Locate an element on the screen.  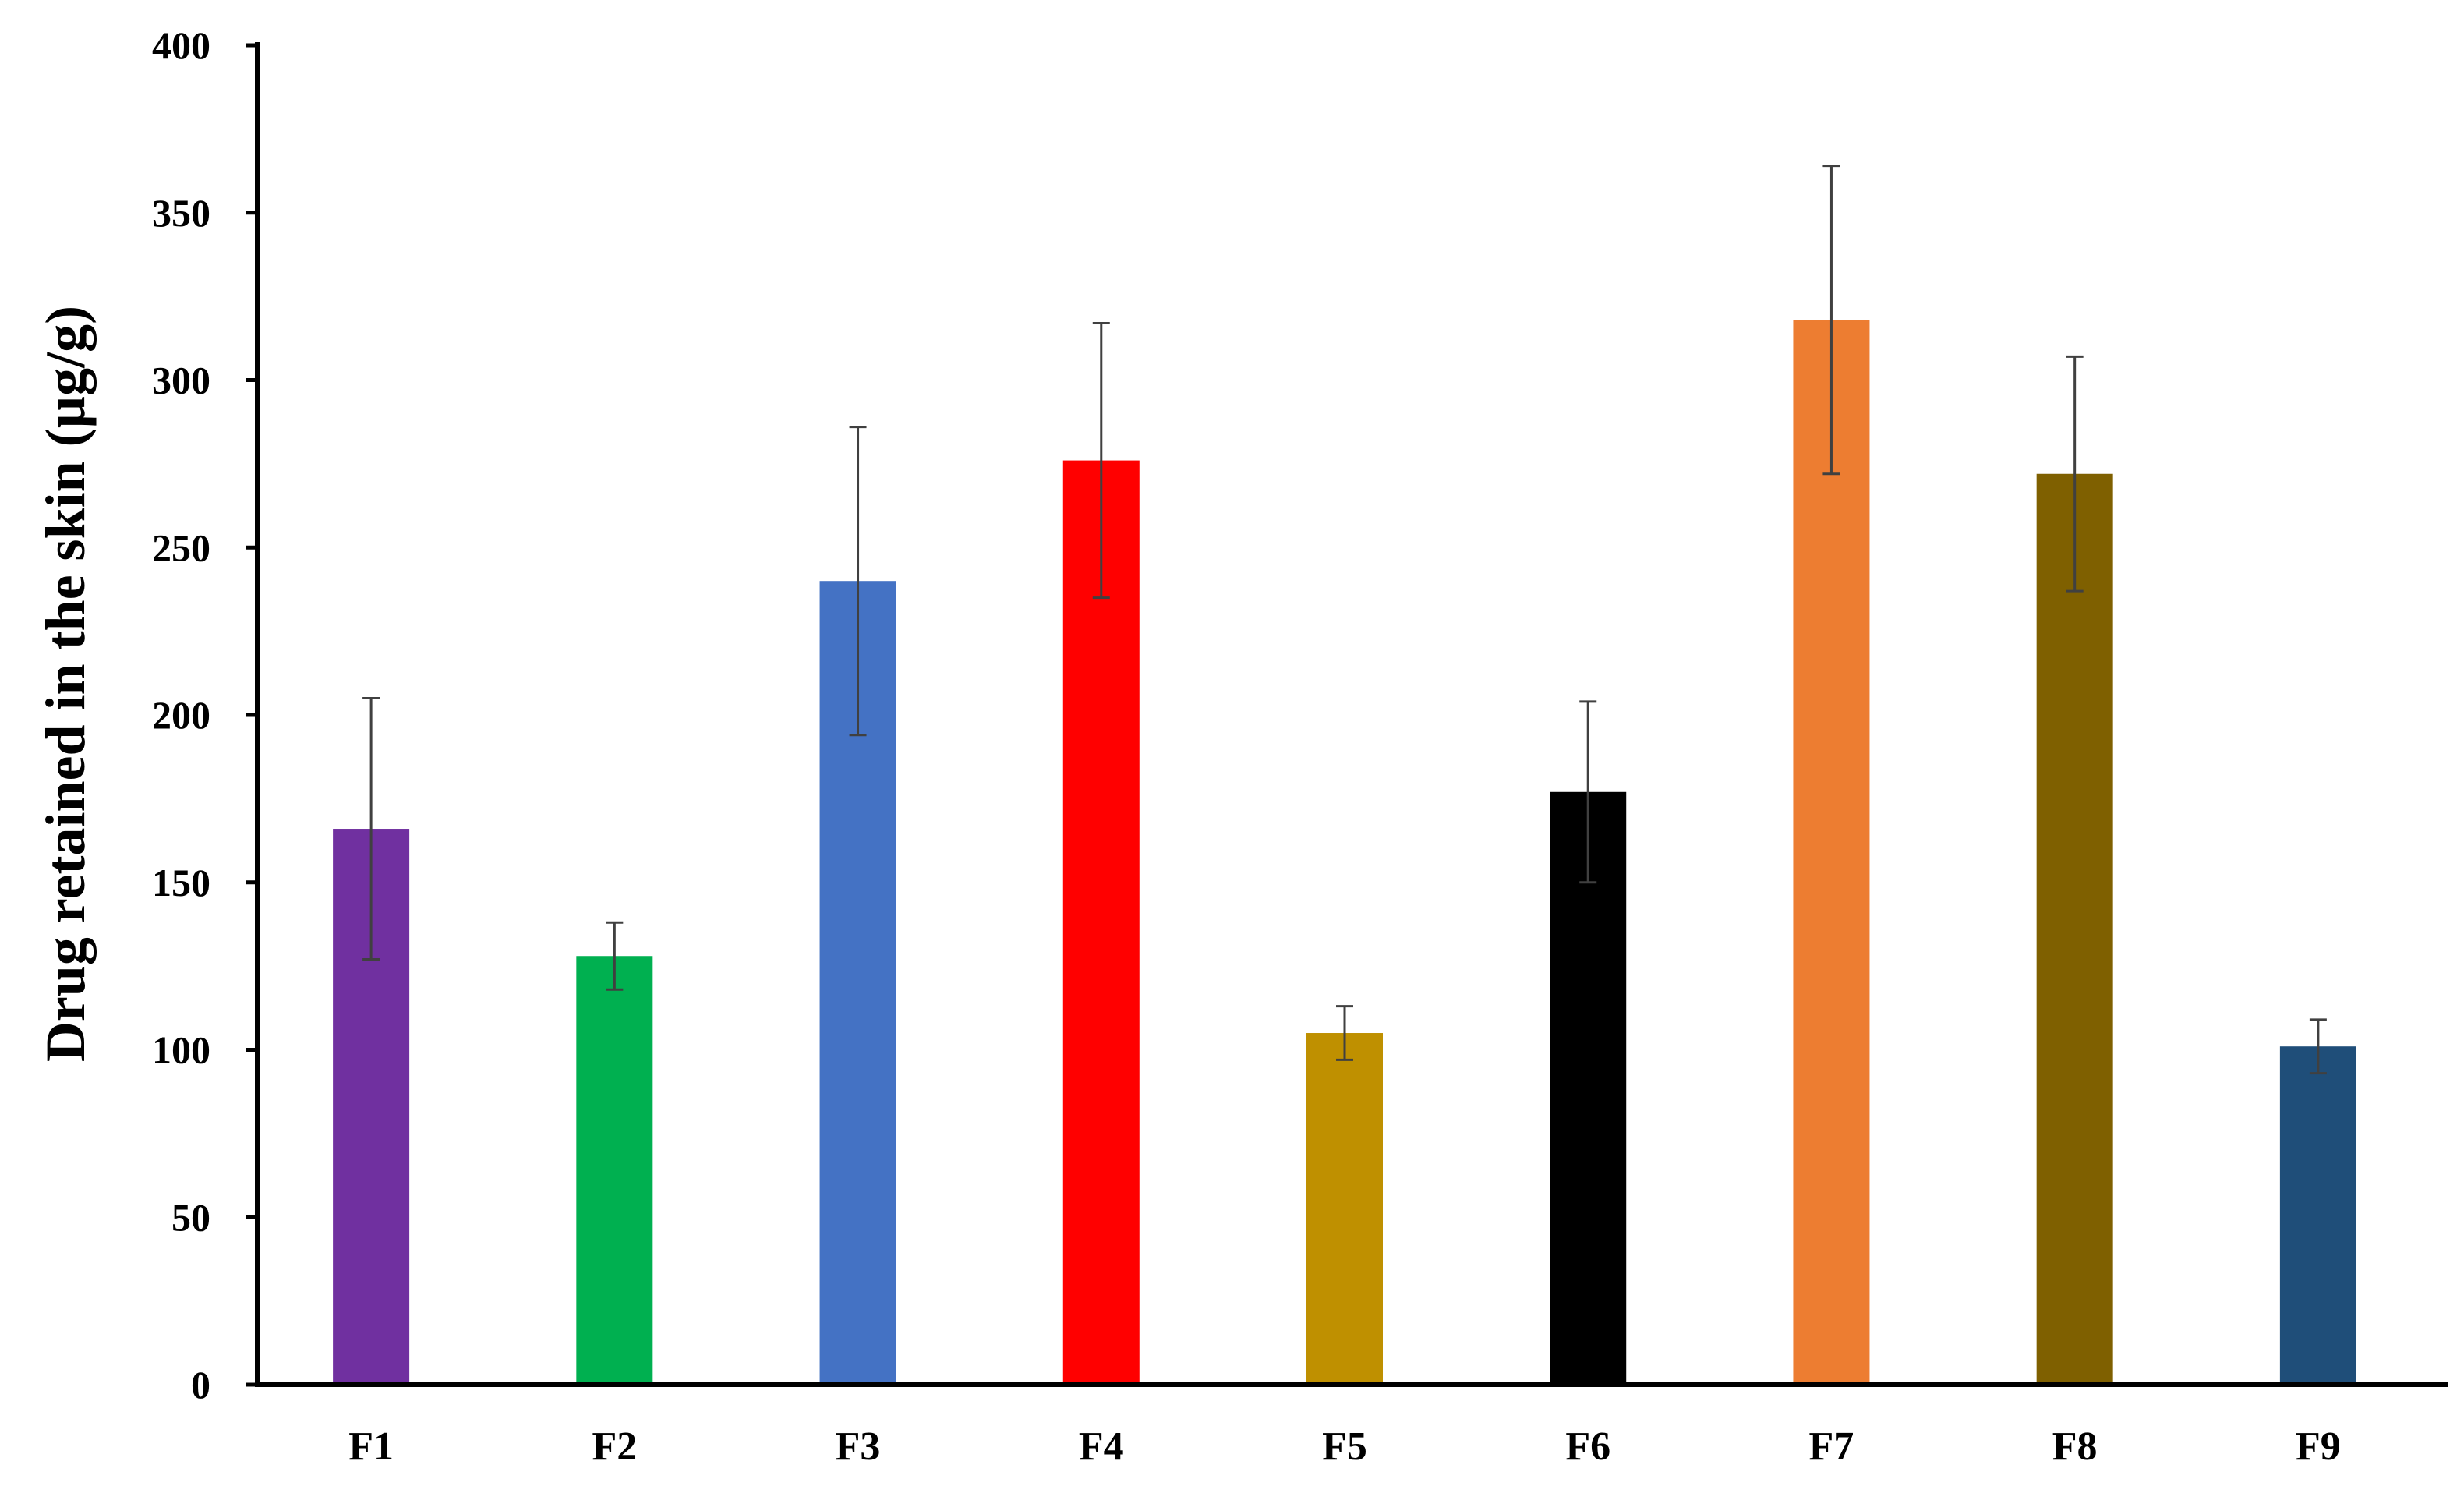
error-bar-f8 is located at coordinates (2075, 474).